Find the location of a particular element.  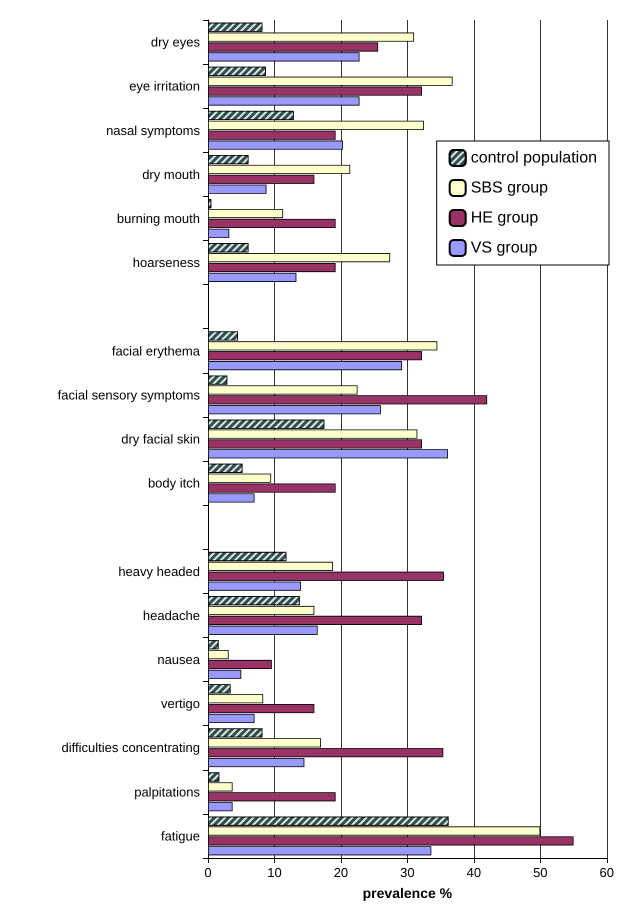

y-tick-label: facial sensory symptoms is located at coordinates (129, 394).